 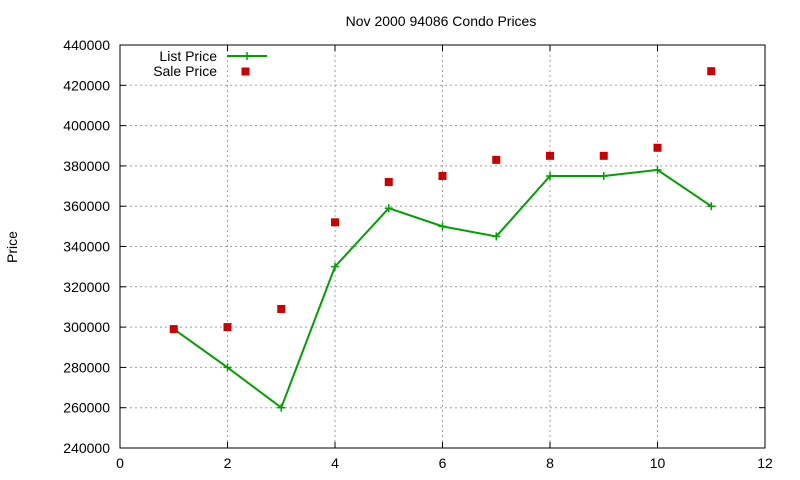 I want to click on legend: List Price Sale Price, so click(x=210, y=63).